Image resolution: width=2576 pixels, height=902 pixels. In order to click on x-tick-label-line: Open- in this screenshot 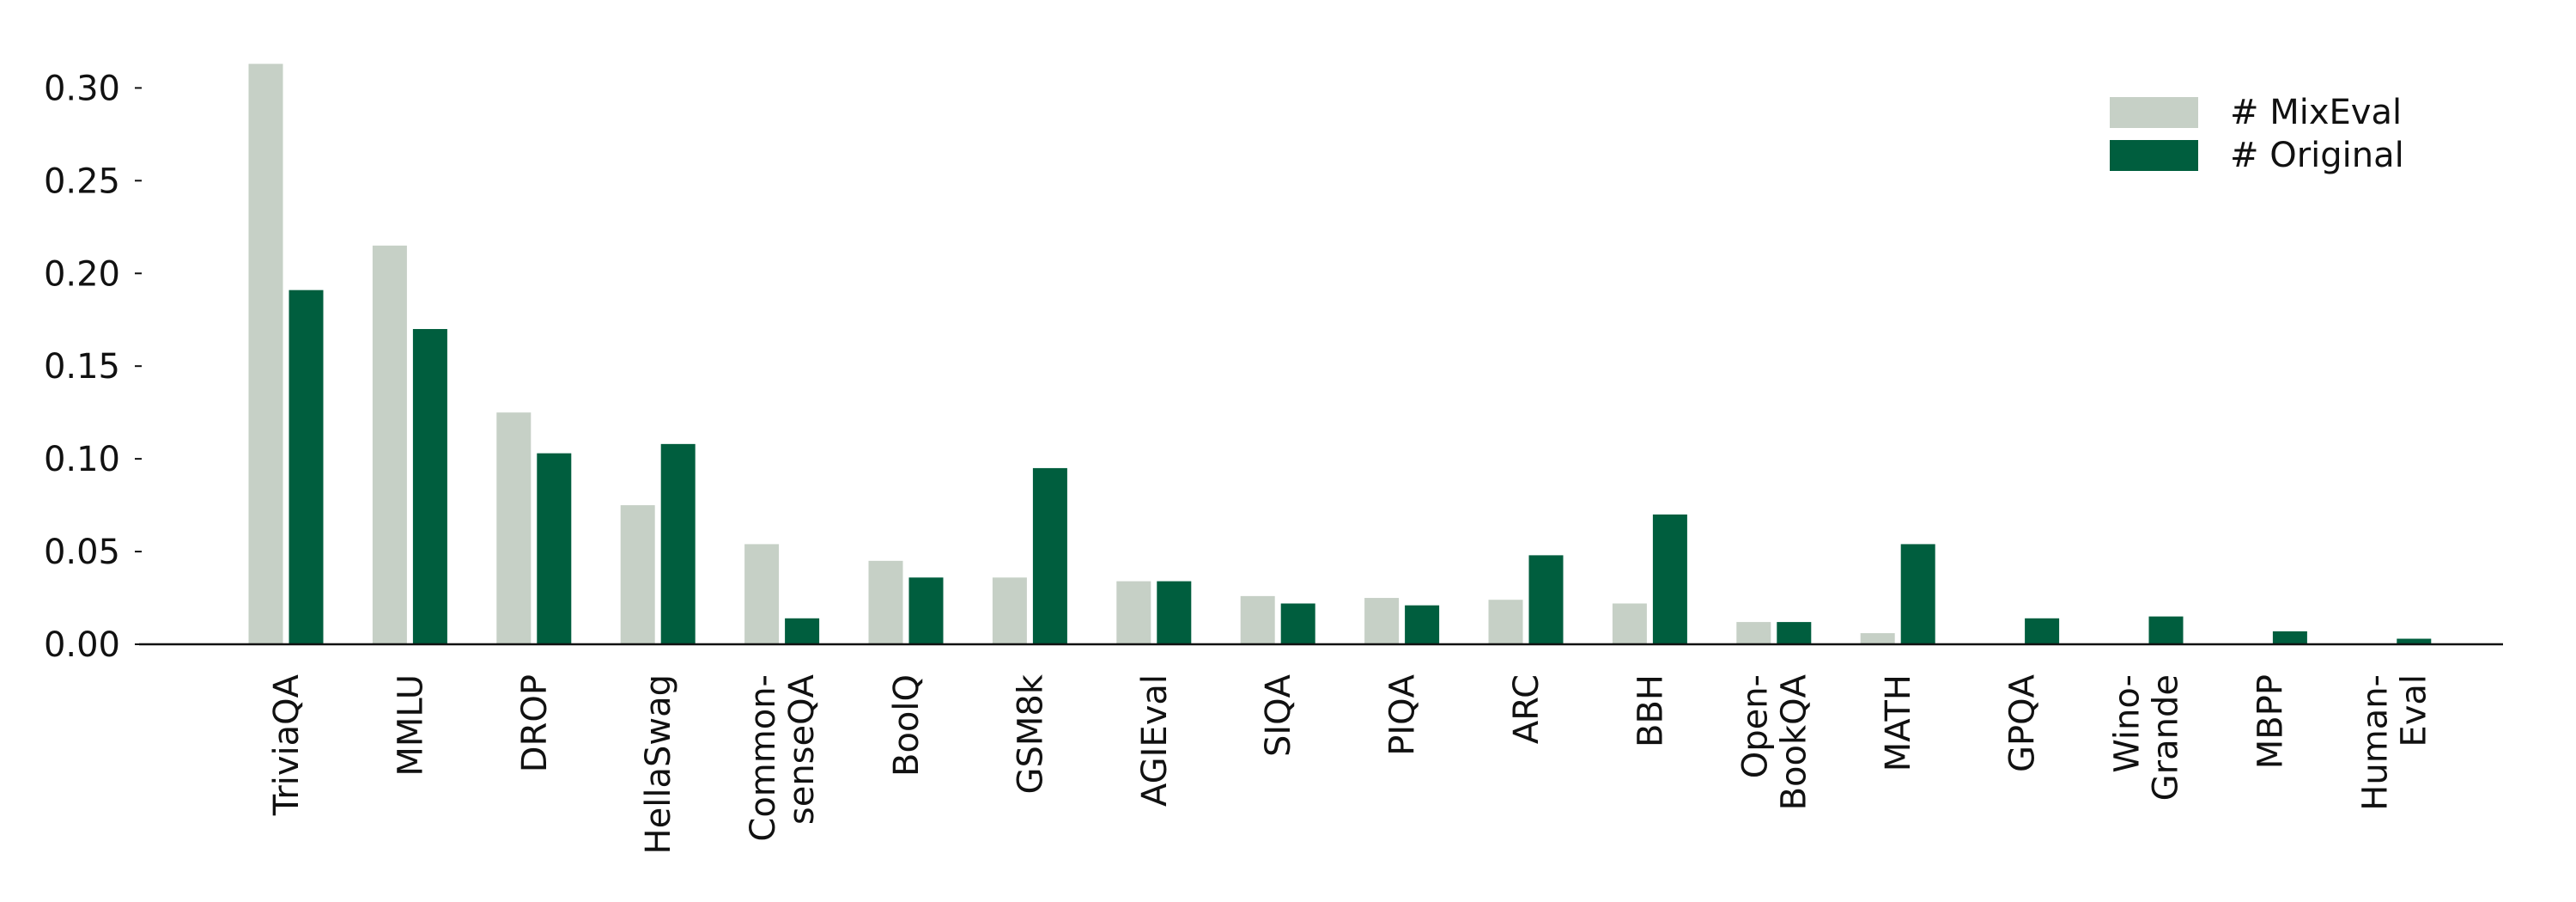, I will do `click(1755, 726)`.